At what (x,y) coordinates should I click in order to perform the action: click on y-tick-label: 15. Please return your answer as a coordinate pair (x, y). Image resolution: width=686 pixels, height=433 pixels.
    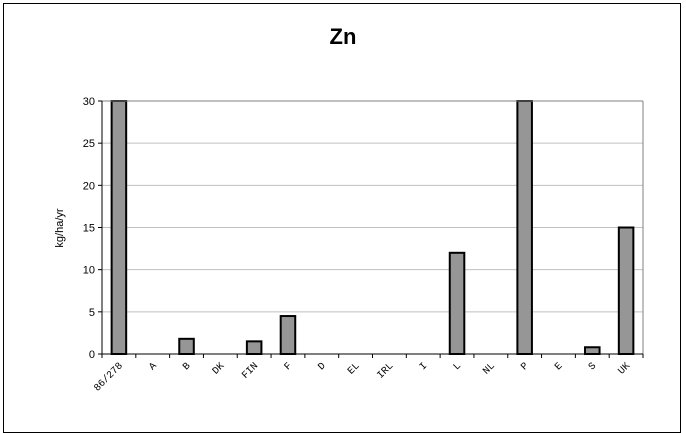
    Looking at the image, I should click on (89, 229).